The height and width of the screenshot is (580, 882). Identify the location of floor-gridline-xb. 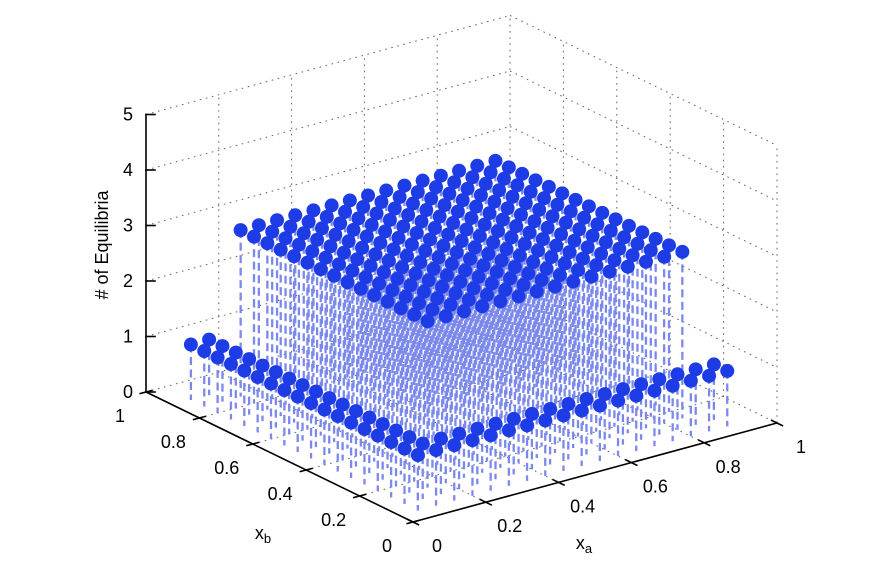
(488, 420).